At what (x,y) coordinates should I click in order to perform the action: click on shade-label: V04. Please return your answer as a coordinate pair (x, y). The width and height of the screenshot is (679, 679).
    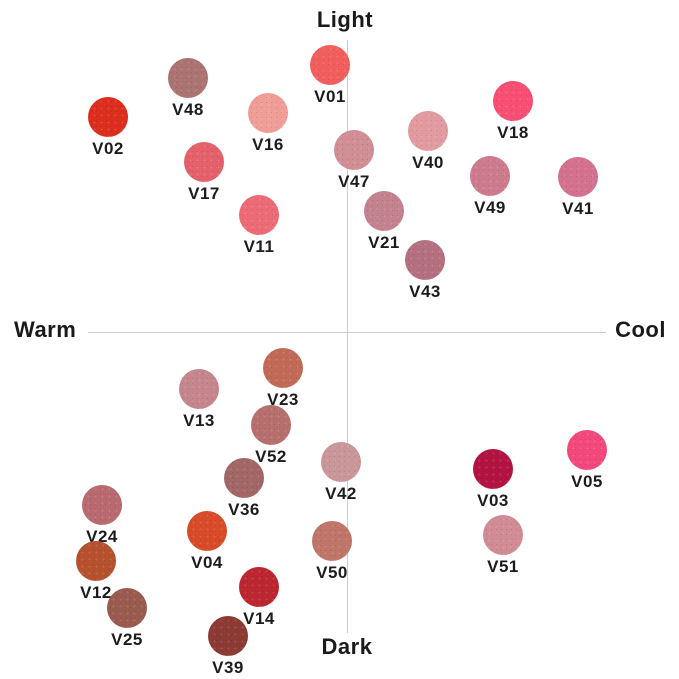
    Looking at the image, I should click on (207, 562).